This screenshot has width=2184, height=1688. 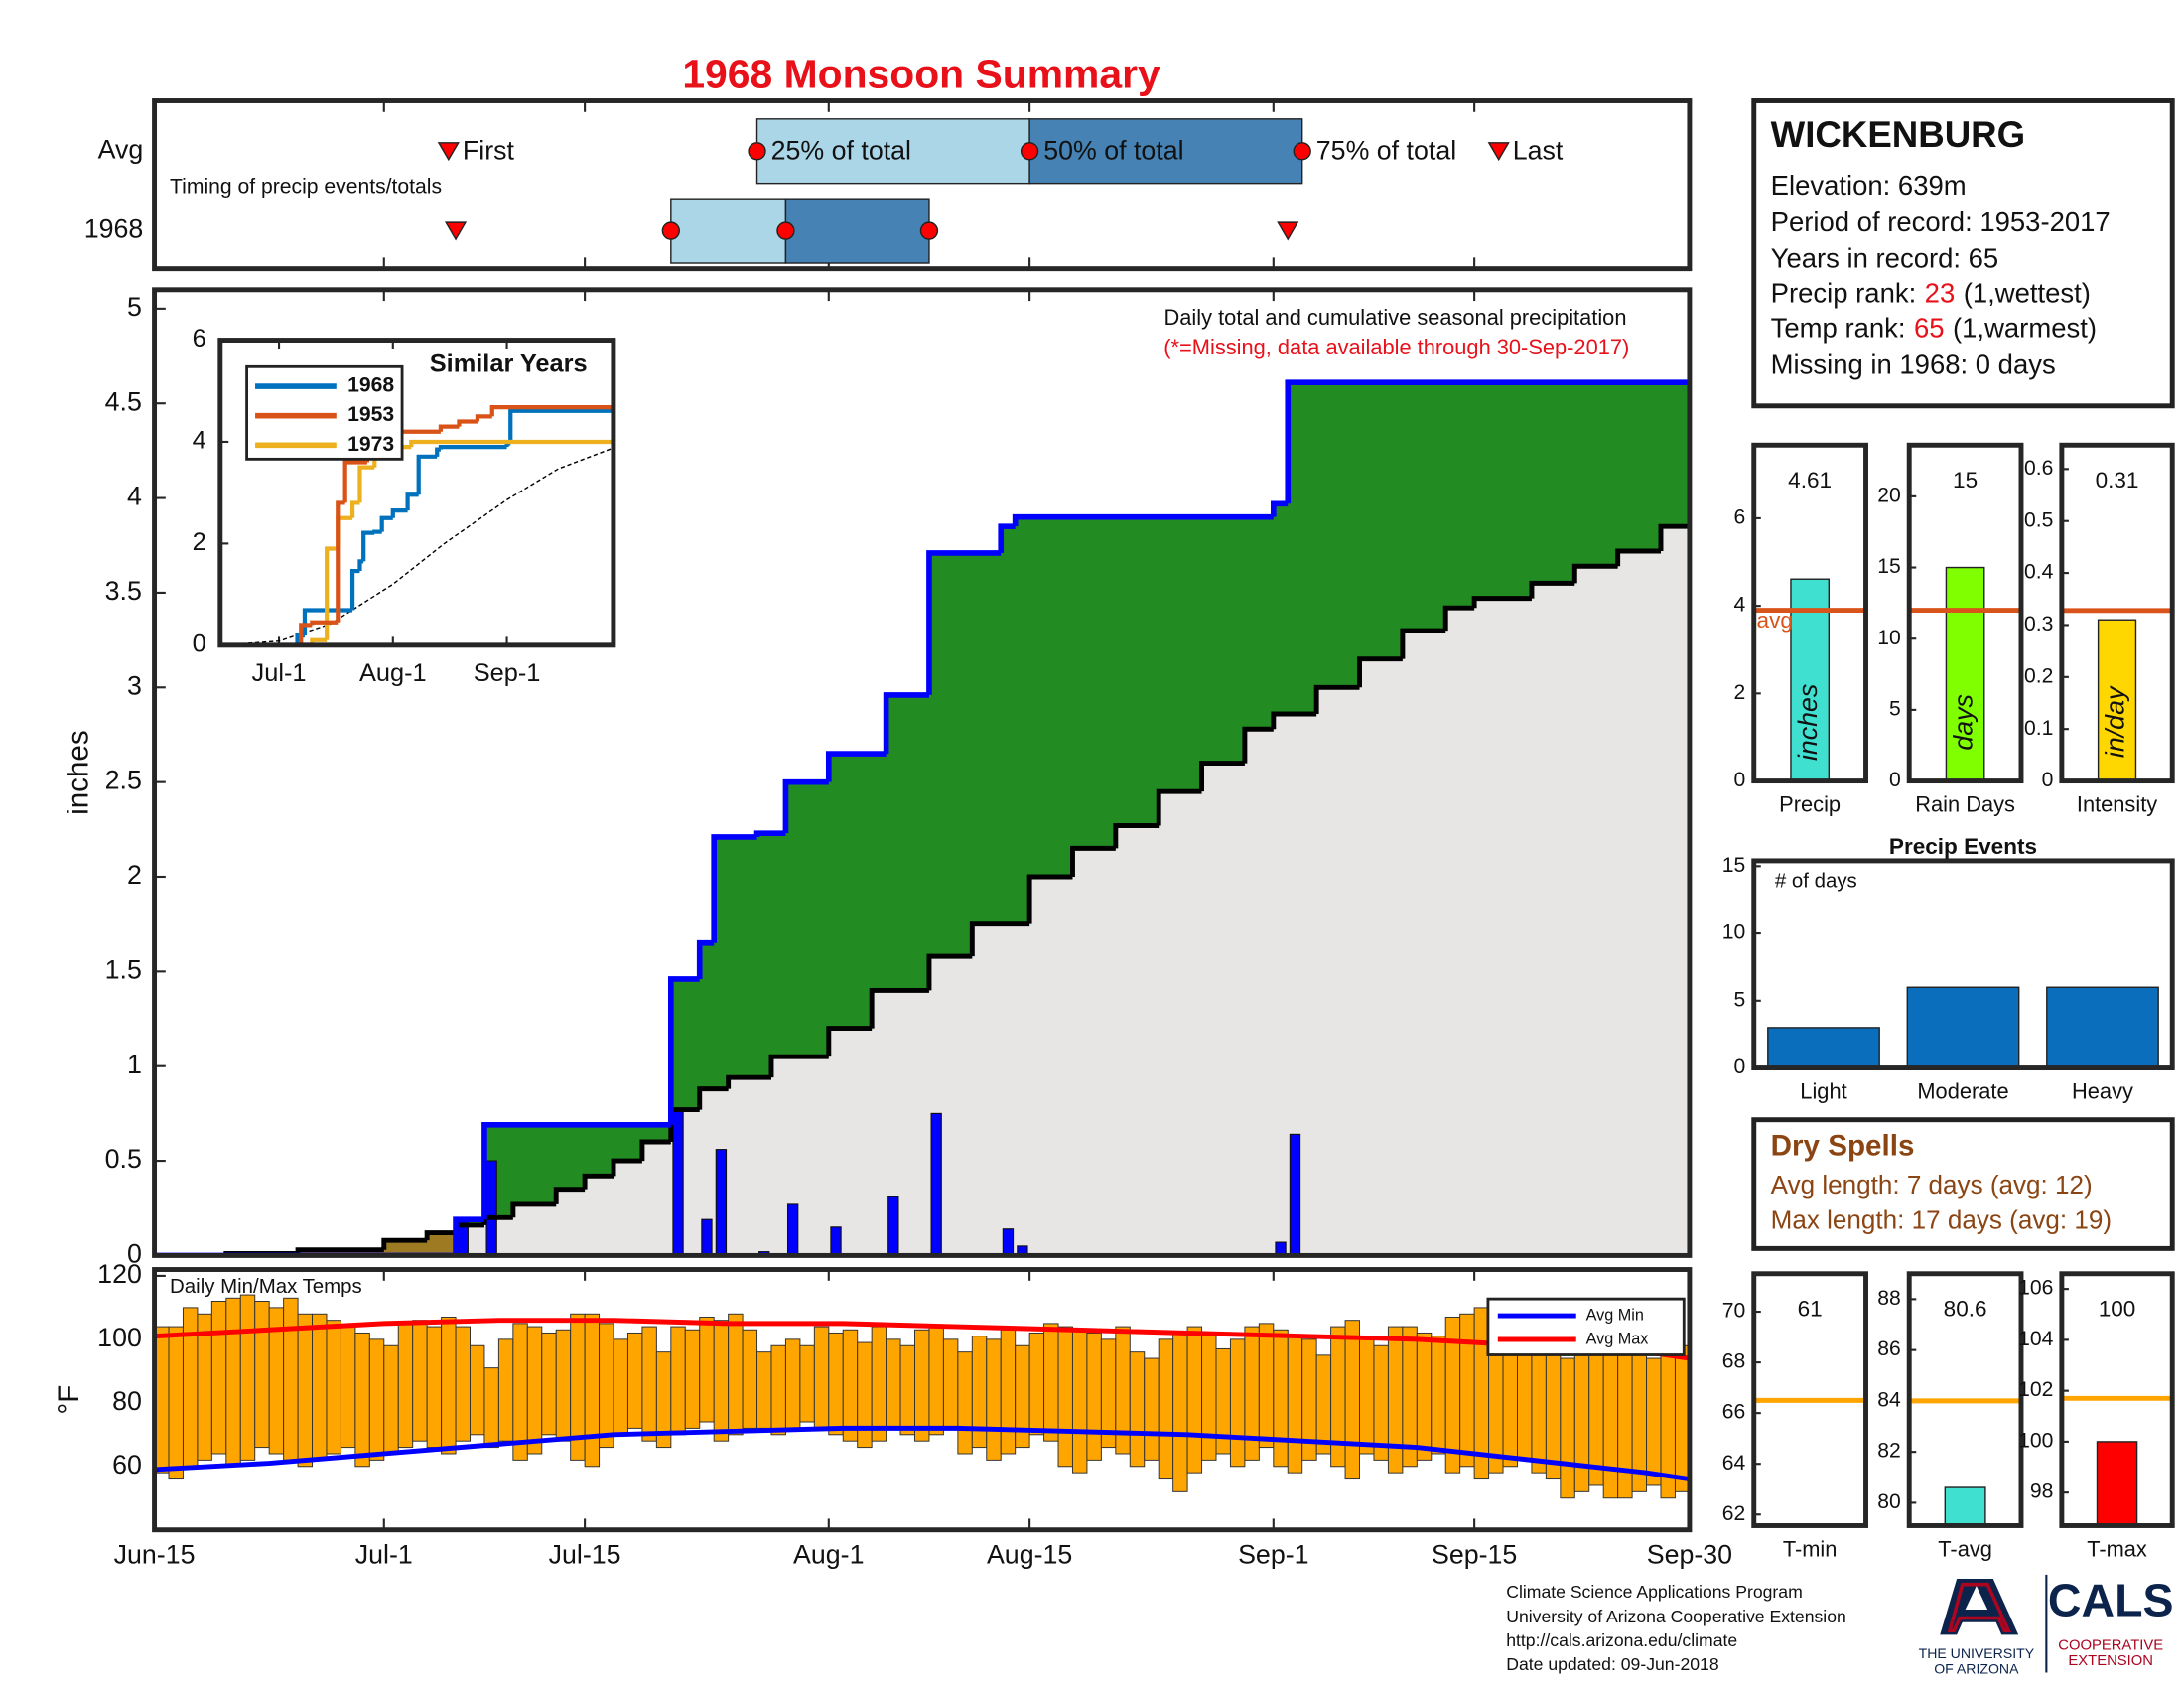 What do you see at coordinates (1654, 1592) in the screenshot?
I see `footer-line: Climate Science Applications Program` at bounding box center [1654, 1592].